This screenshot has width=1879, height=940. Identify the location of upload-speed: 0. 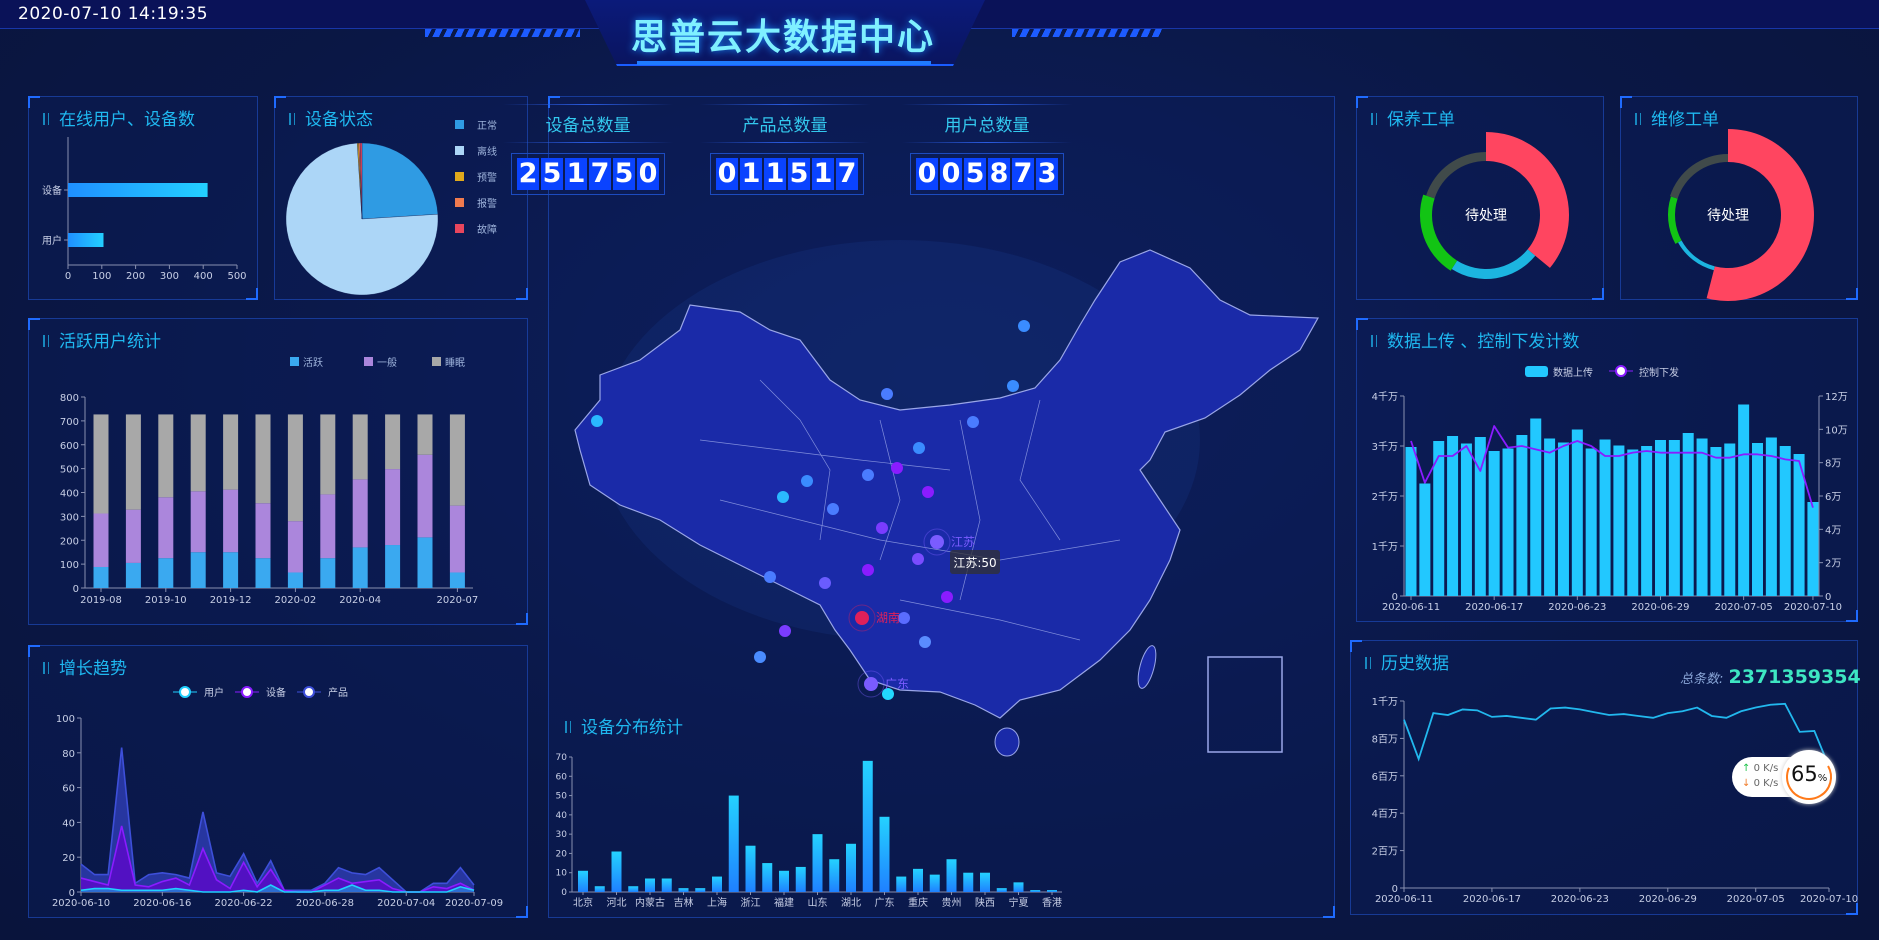
(1756, 768).